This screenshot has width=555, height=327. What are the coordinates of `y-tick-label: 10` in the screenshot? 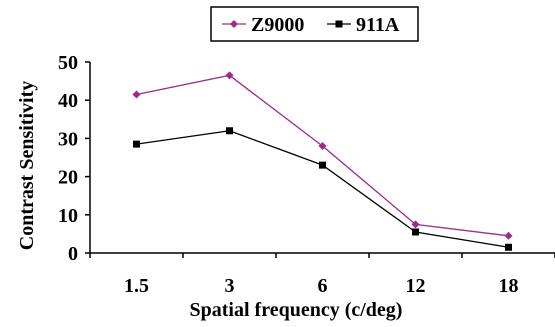 It's located at (68, 216).